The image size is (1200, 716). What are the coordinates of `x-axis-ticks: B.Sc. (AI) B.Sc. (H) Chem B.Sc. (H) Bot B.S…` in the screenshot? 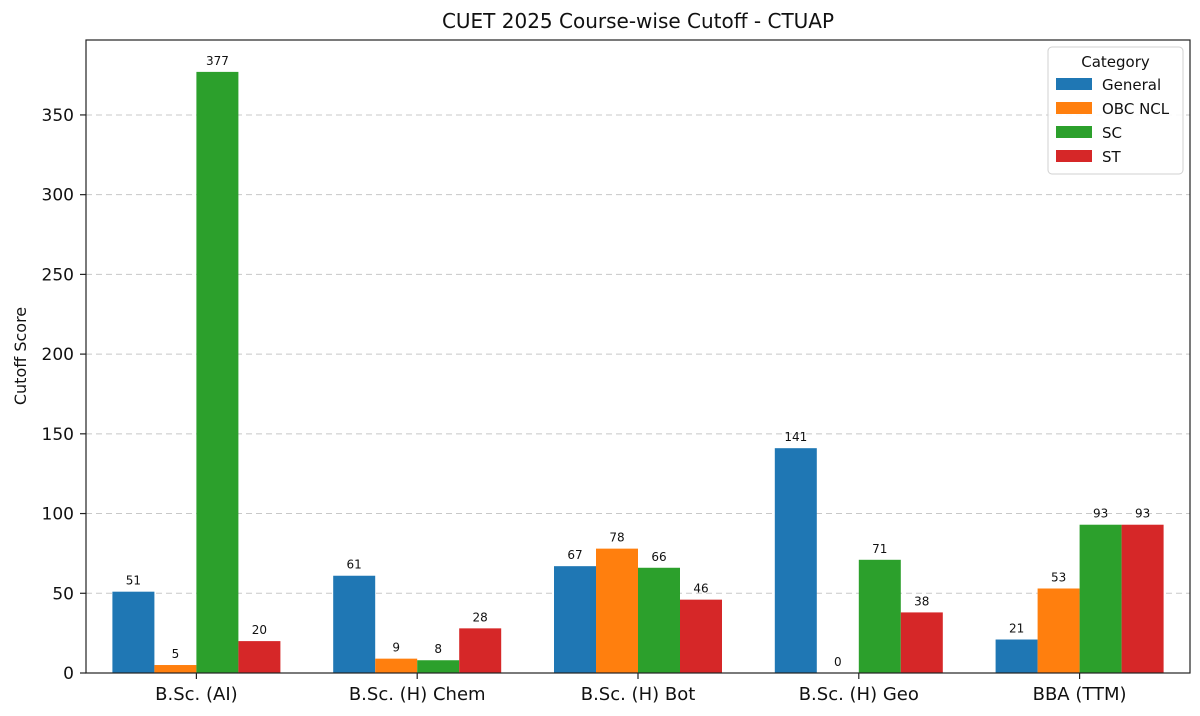 It's located at (641, 689).